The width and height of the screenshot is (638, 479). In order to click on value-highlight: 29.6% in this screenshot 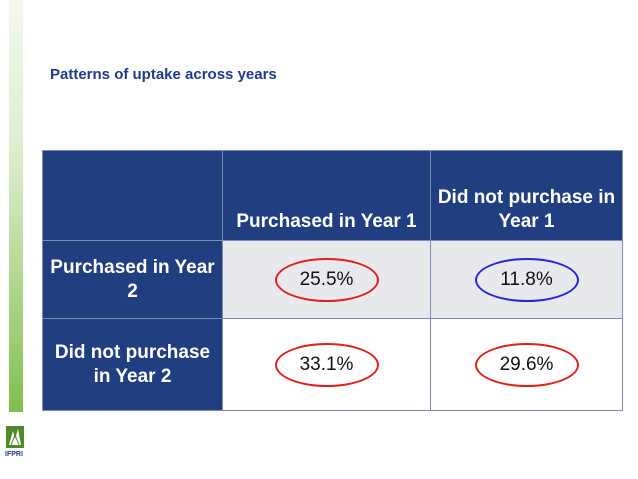, I will do `click(526, 364)`.